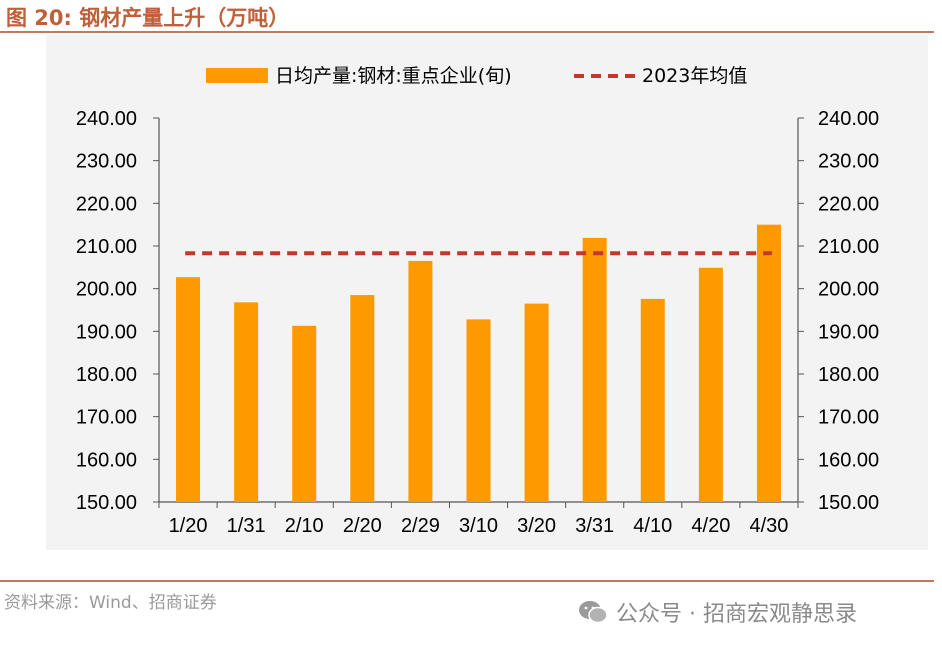 The image size is (942, 650). I want to click on watermark-text: 公众号 · 招商宏观静思录, so click(736, 614).